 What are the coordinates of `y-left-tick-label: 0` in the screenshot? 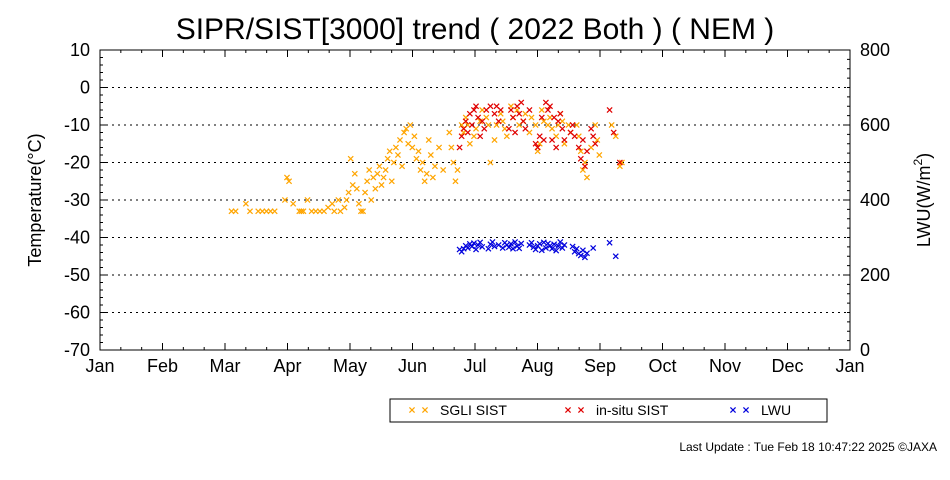 It's located at (85, 88).